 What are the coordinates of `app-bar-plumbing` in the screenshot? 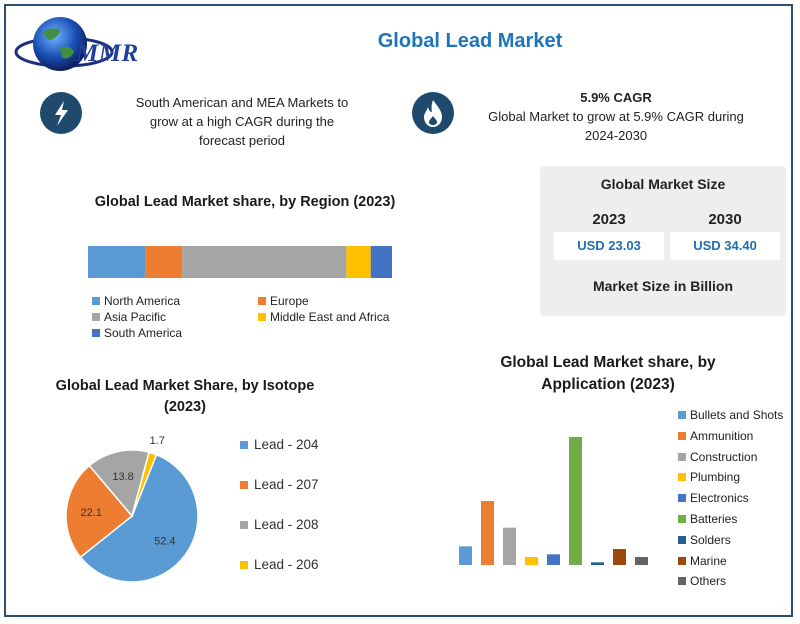 It's located at (531, 561).